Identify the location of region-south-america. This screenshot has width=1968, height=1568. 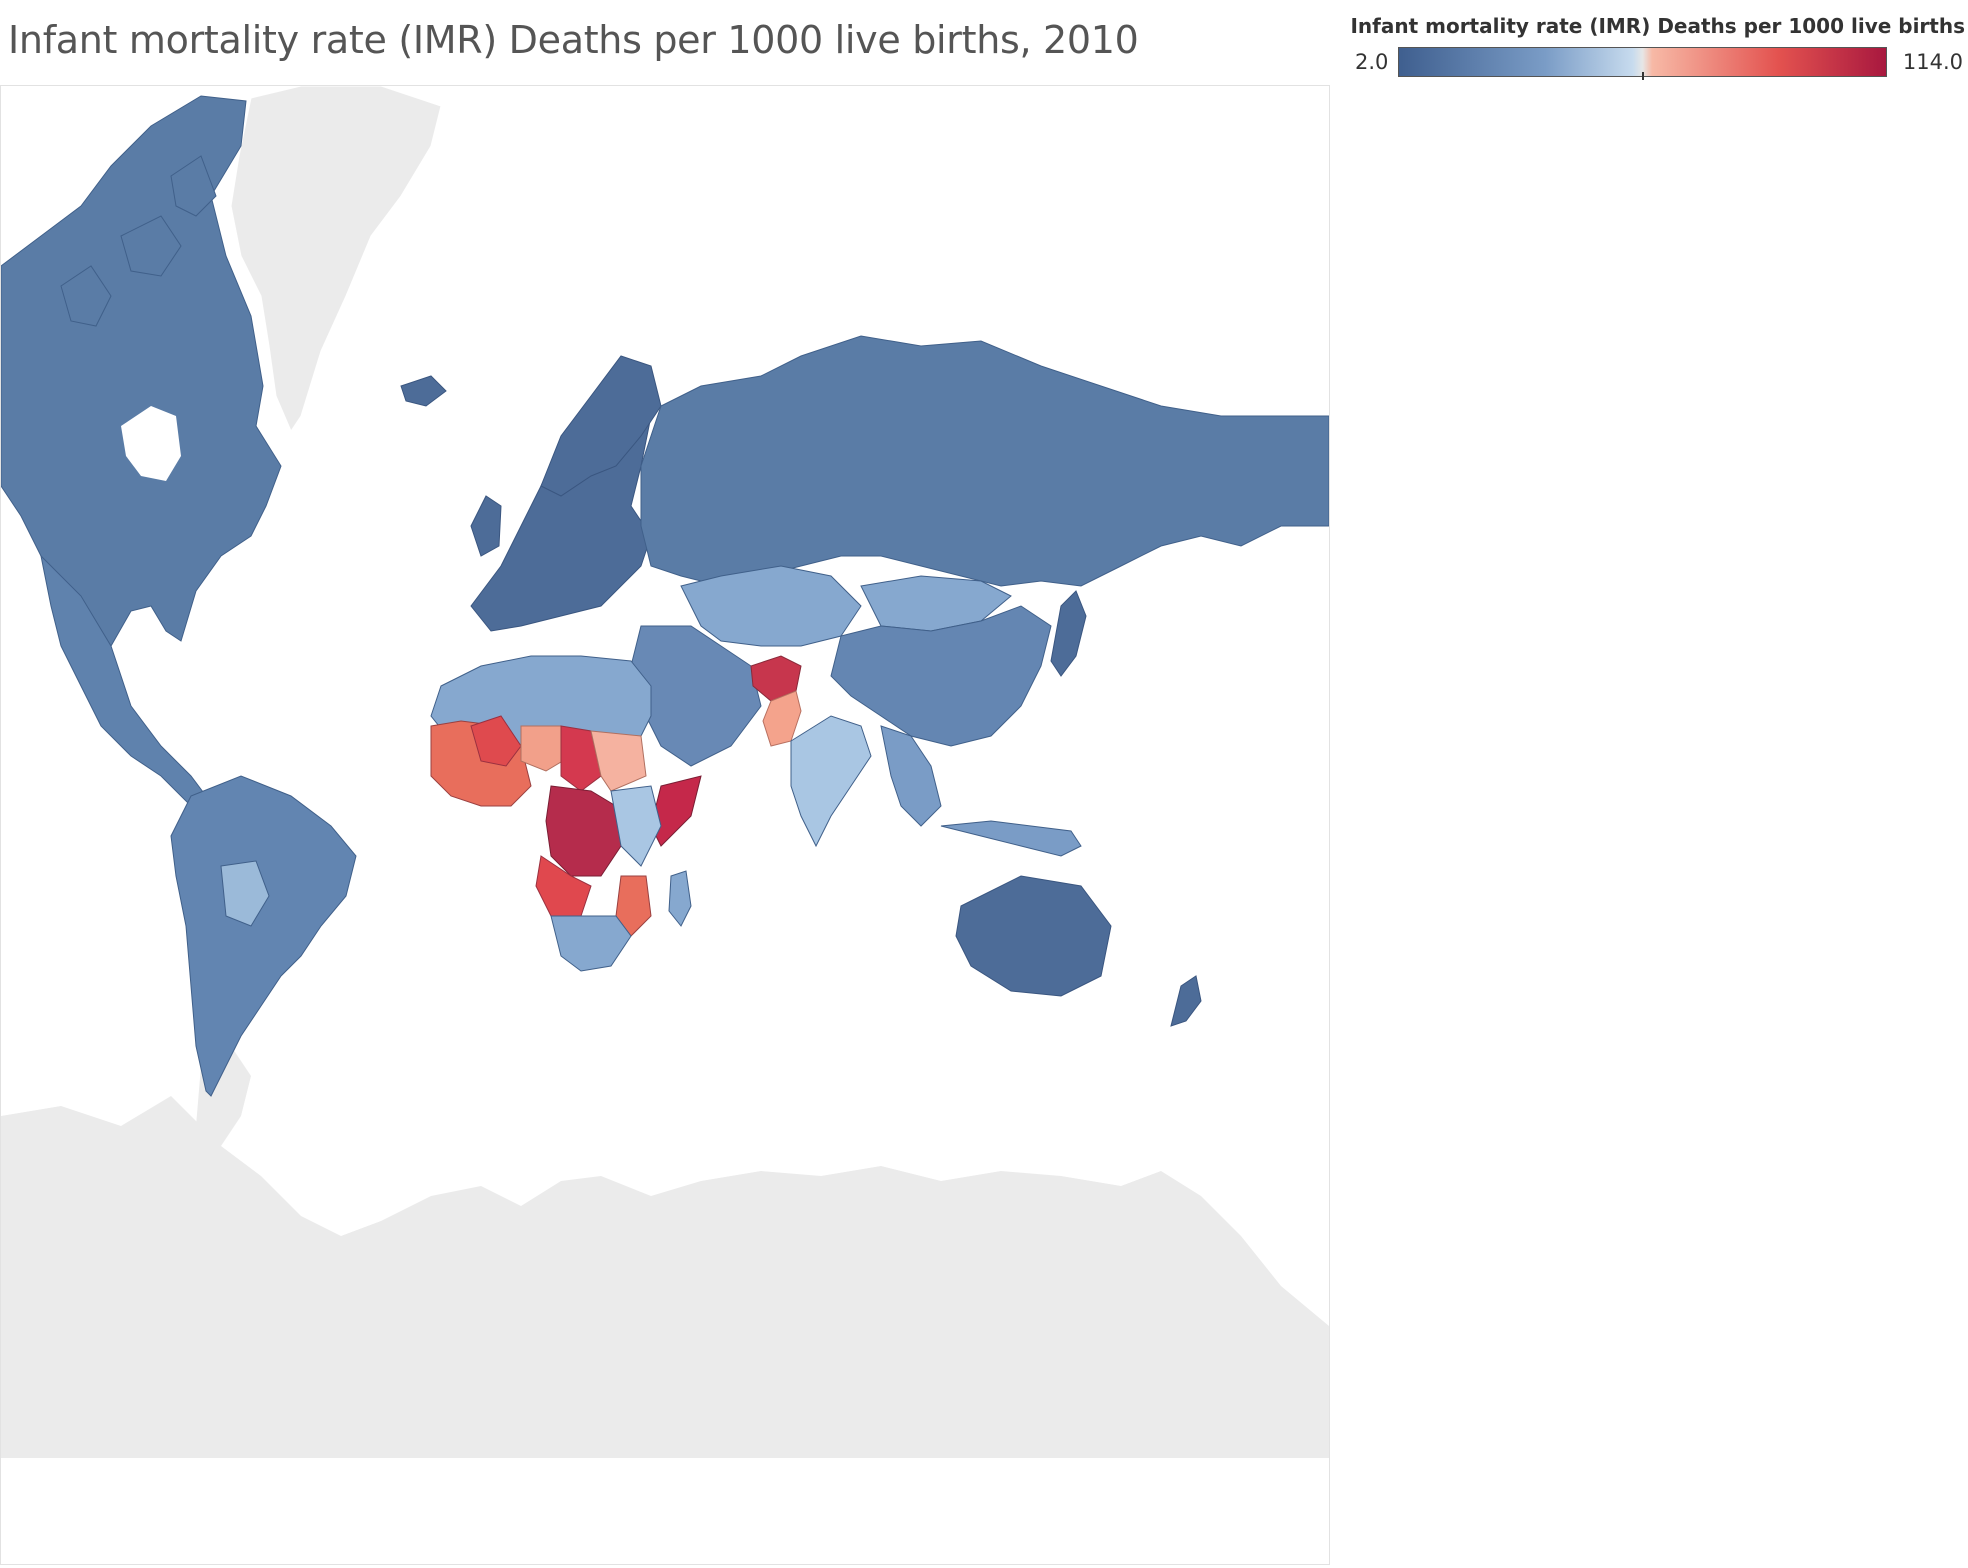
(263, 936).